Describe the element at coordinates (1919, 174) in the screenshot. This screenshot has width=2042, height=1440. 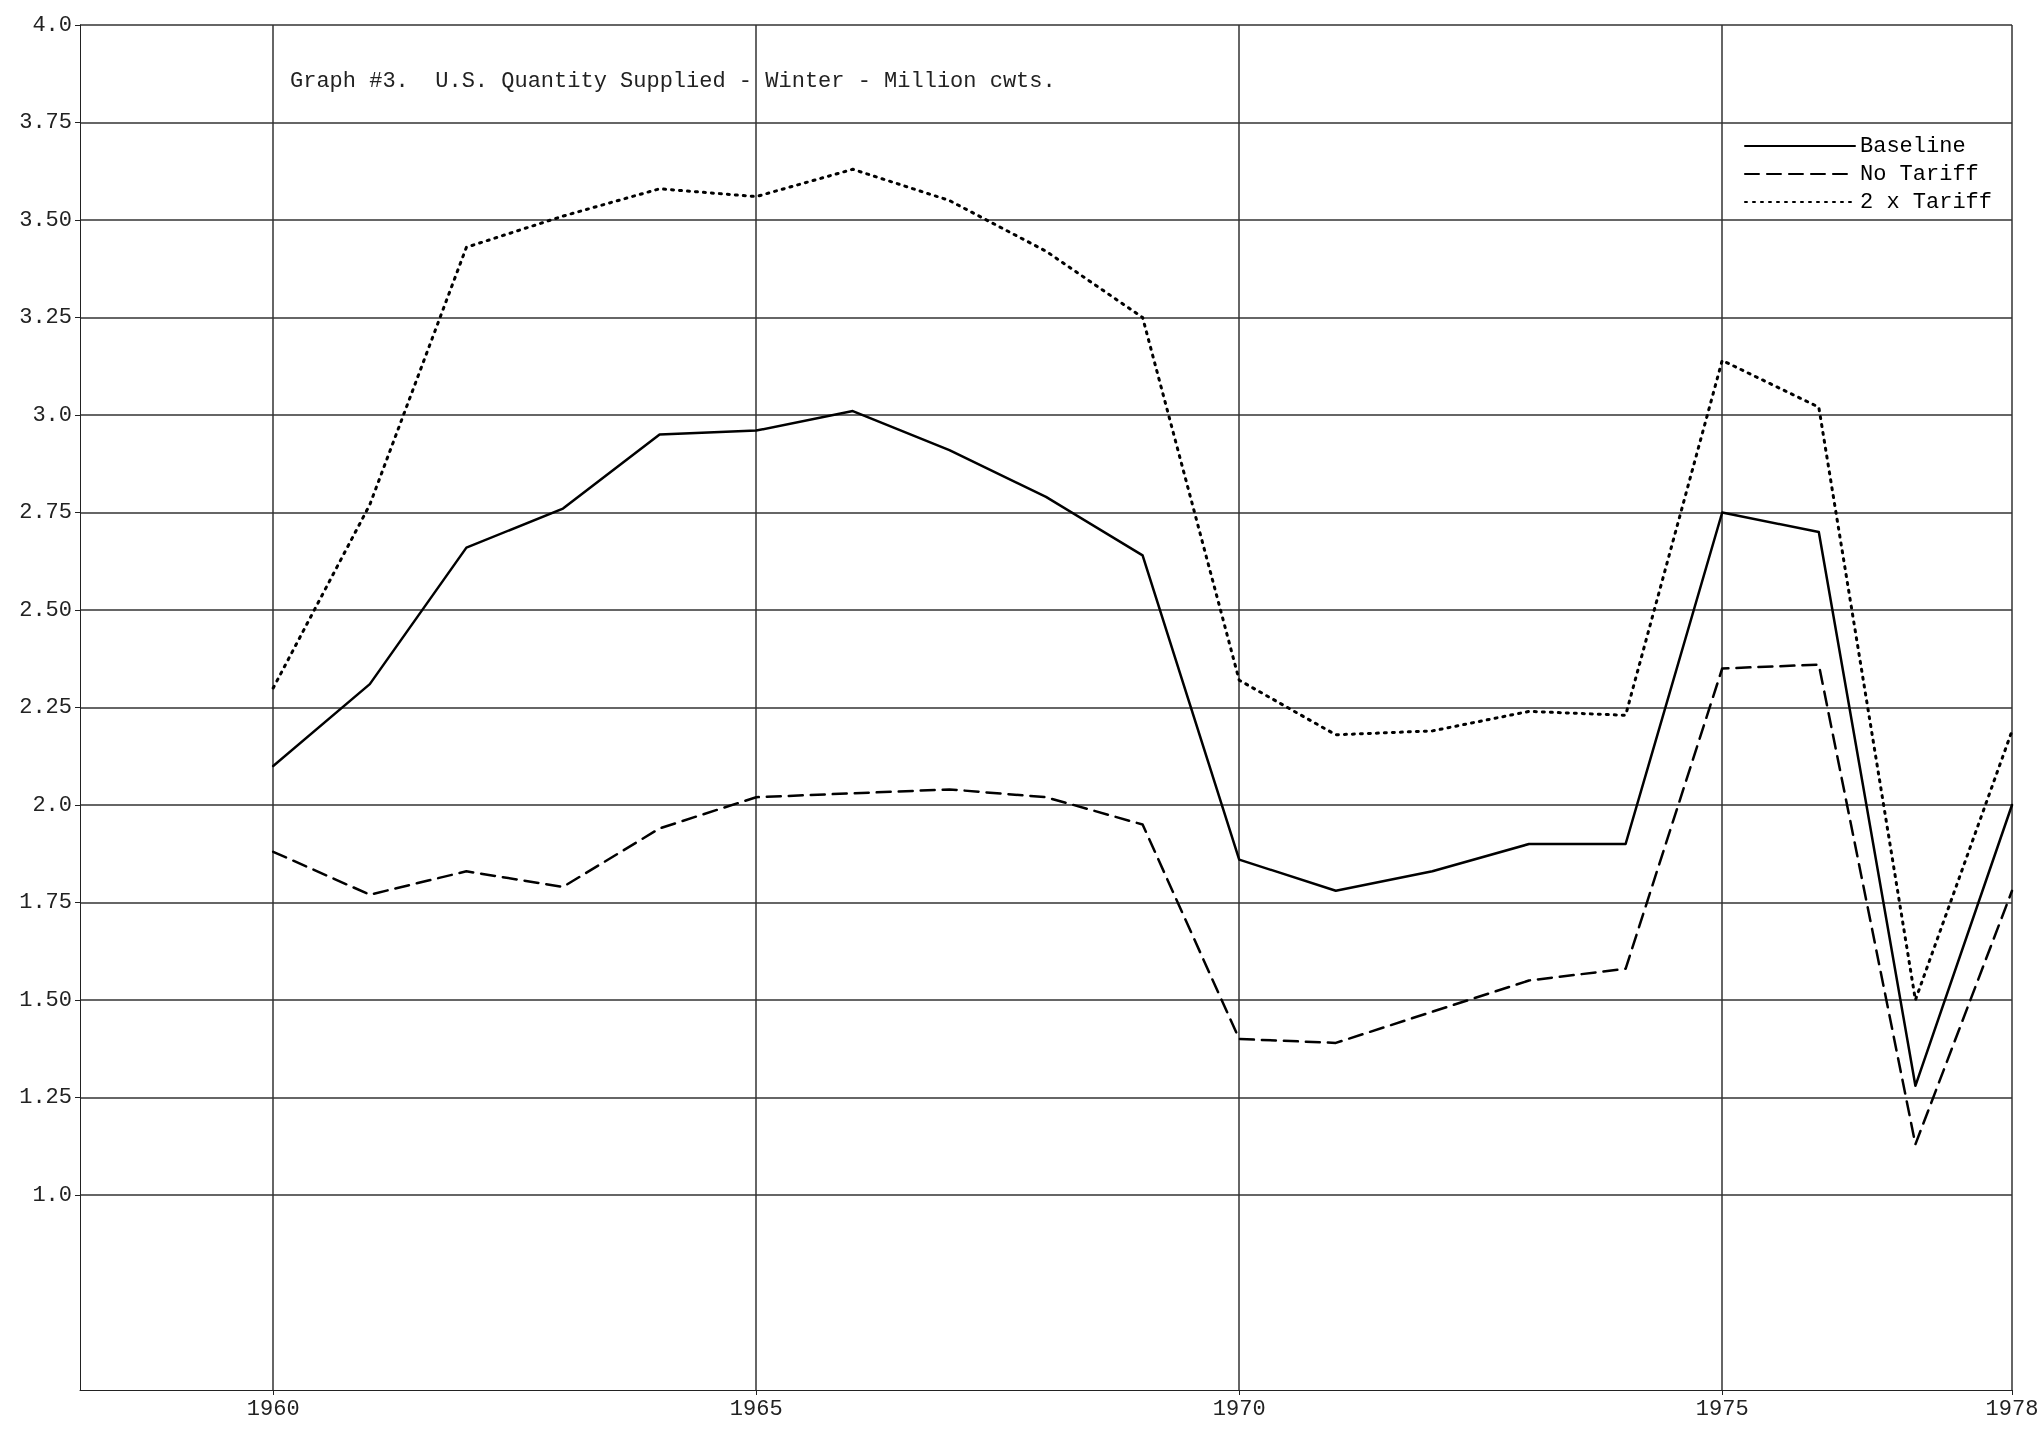
I see `legend-label: No Tariff` at that location.